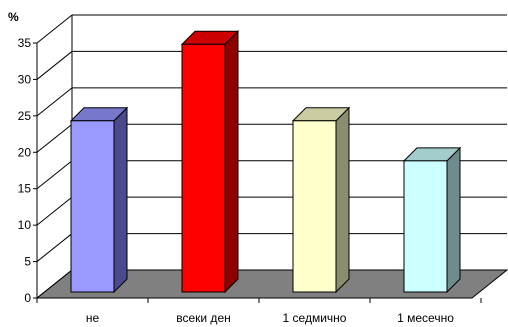 This screenshot has width=508, height=327. Describe the element at coordinates (25, 225) in the screenshot. I see `y-tick-label: 10` at that location.